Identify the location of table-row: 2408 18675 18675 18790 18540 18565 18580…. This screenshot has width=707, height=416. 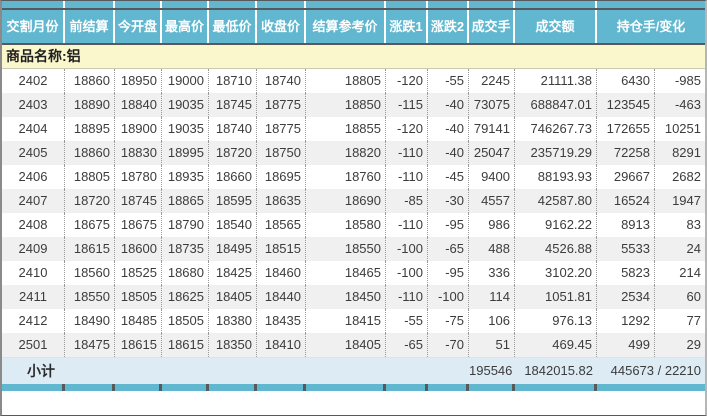
(353, 225).